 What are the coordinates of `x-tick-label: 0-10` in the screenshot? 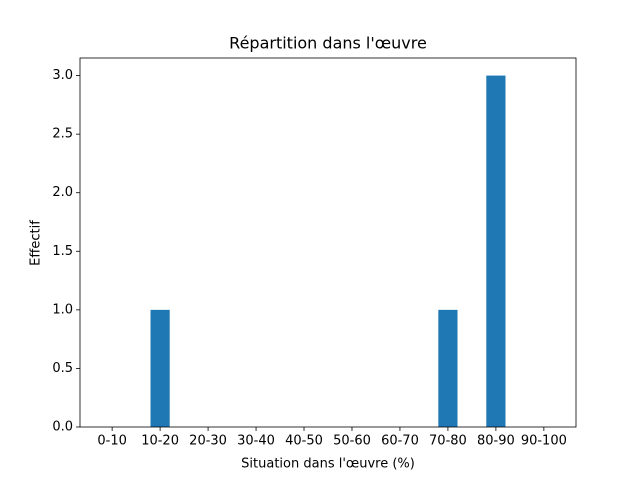 It's located at (112, 441).